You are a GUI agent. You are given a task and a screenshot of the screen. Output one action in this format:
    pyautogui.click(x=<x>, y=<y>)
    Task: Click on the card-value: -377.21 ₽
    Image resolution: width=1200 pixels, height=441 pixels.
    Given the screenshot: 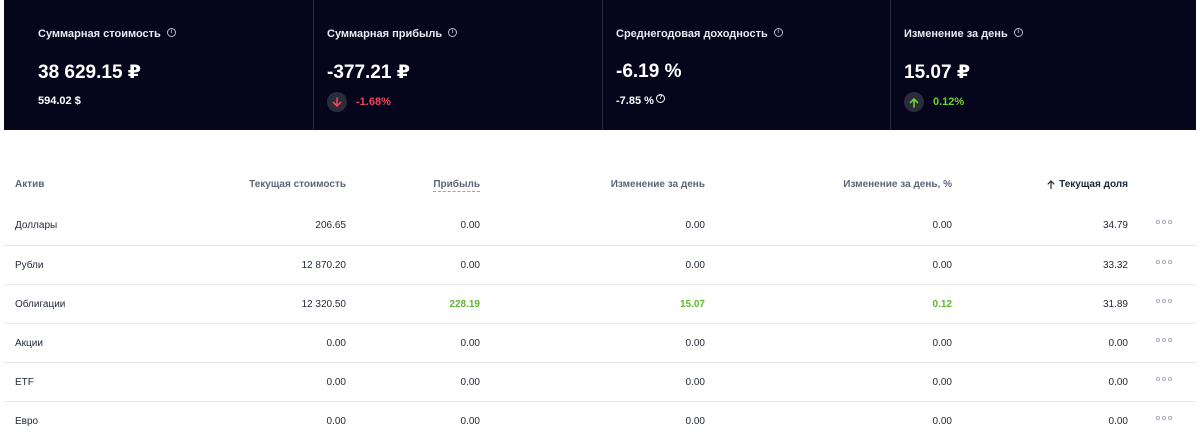 What is the action you would take?
    pyautogui.click(x=368, y=72)
    